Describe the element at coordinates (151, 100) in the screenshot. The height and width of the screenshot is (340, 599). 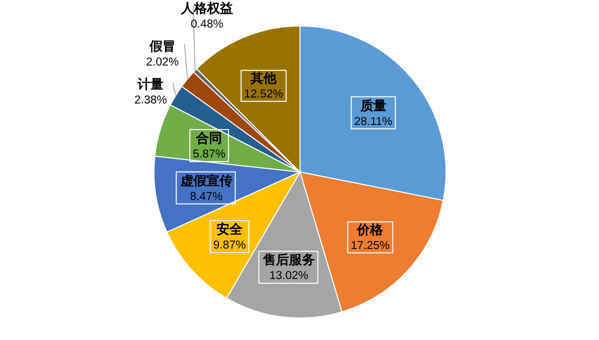
I see `data-label: 2.38%` at that location.